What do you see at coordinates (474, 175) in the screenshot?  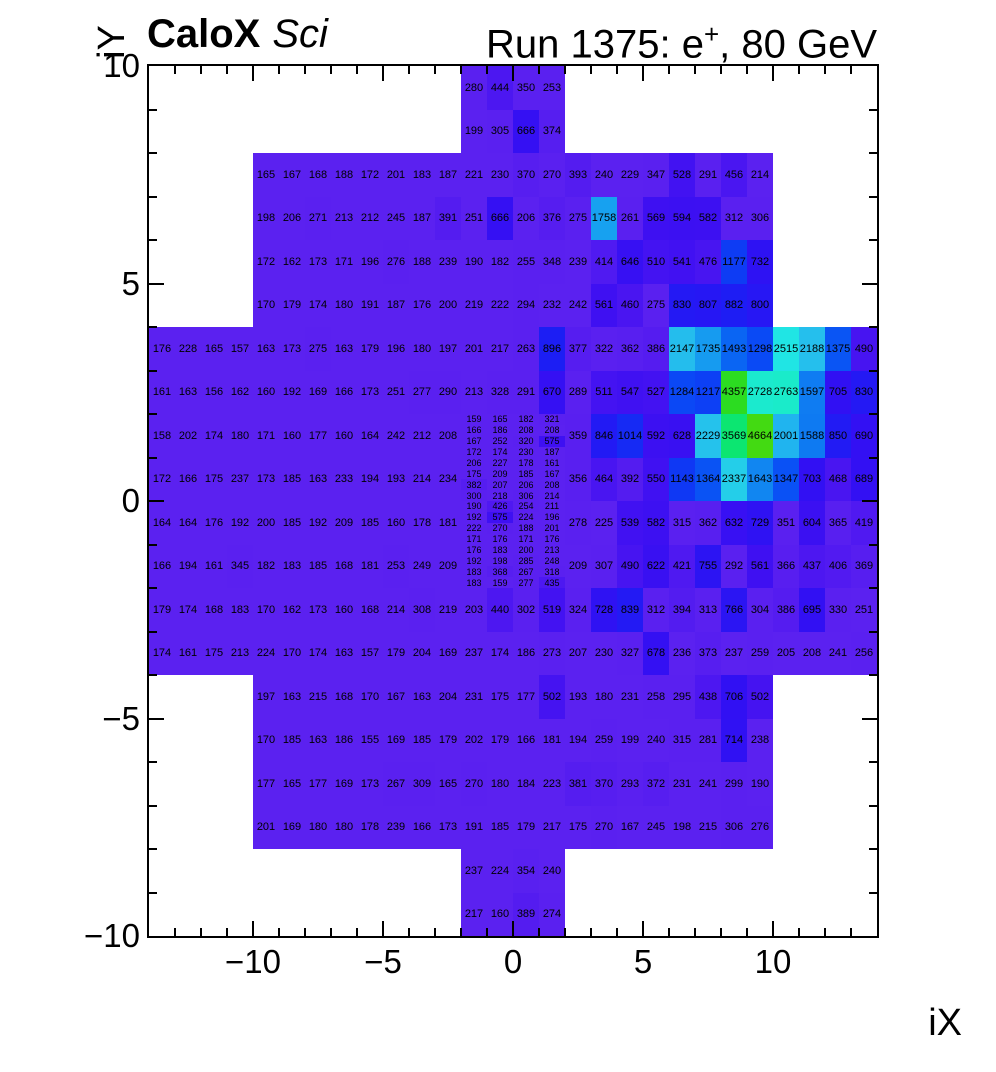 I see `heatmap-cell: 221` at bounding box center [474, 175].